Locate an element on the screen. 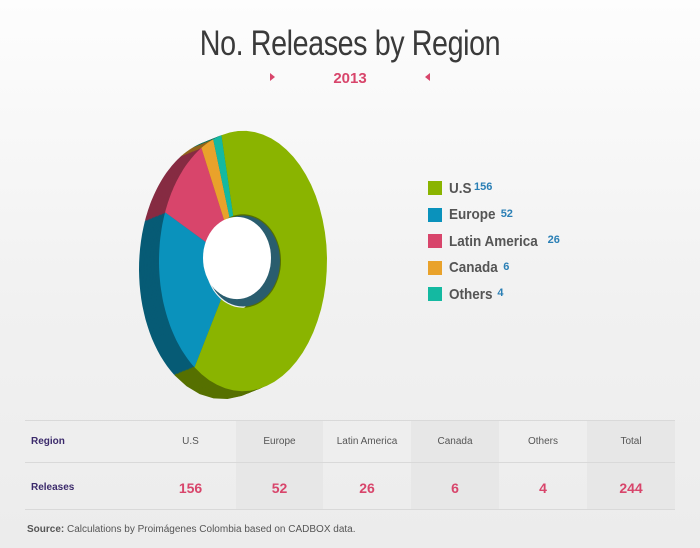  legend-value: 156 is located at coordinates (483, 187).